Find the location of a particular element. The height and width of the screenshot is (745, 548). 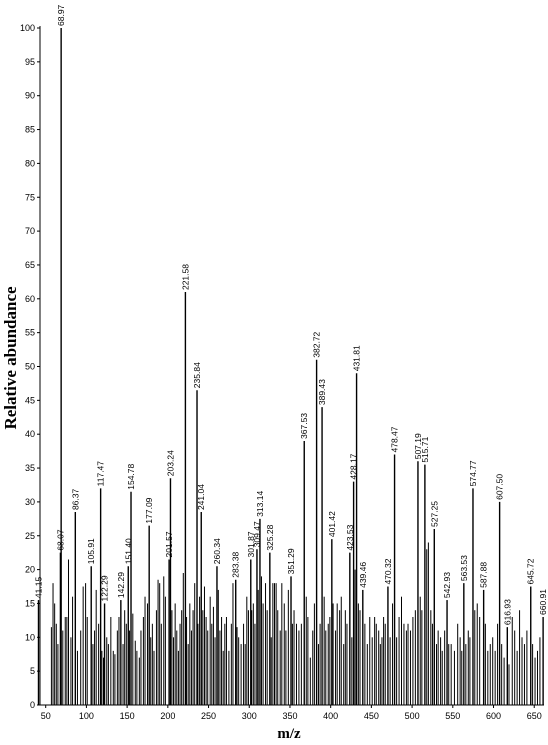

x-tick-label: 450 is located at coordinates (371, 716).